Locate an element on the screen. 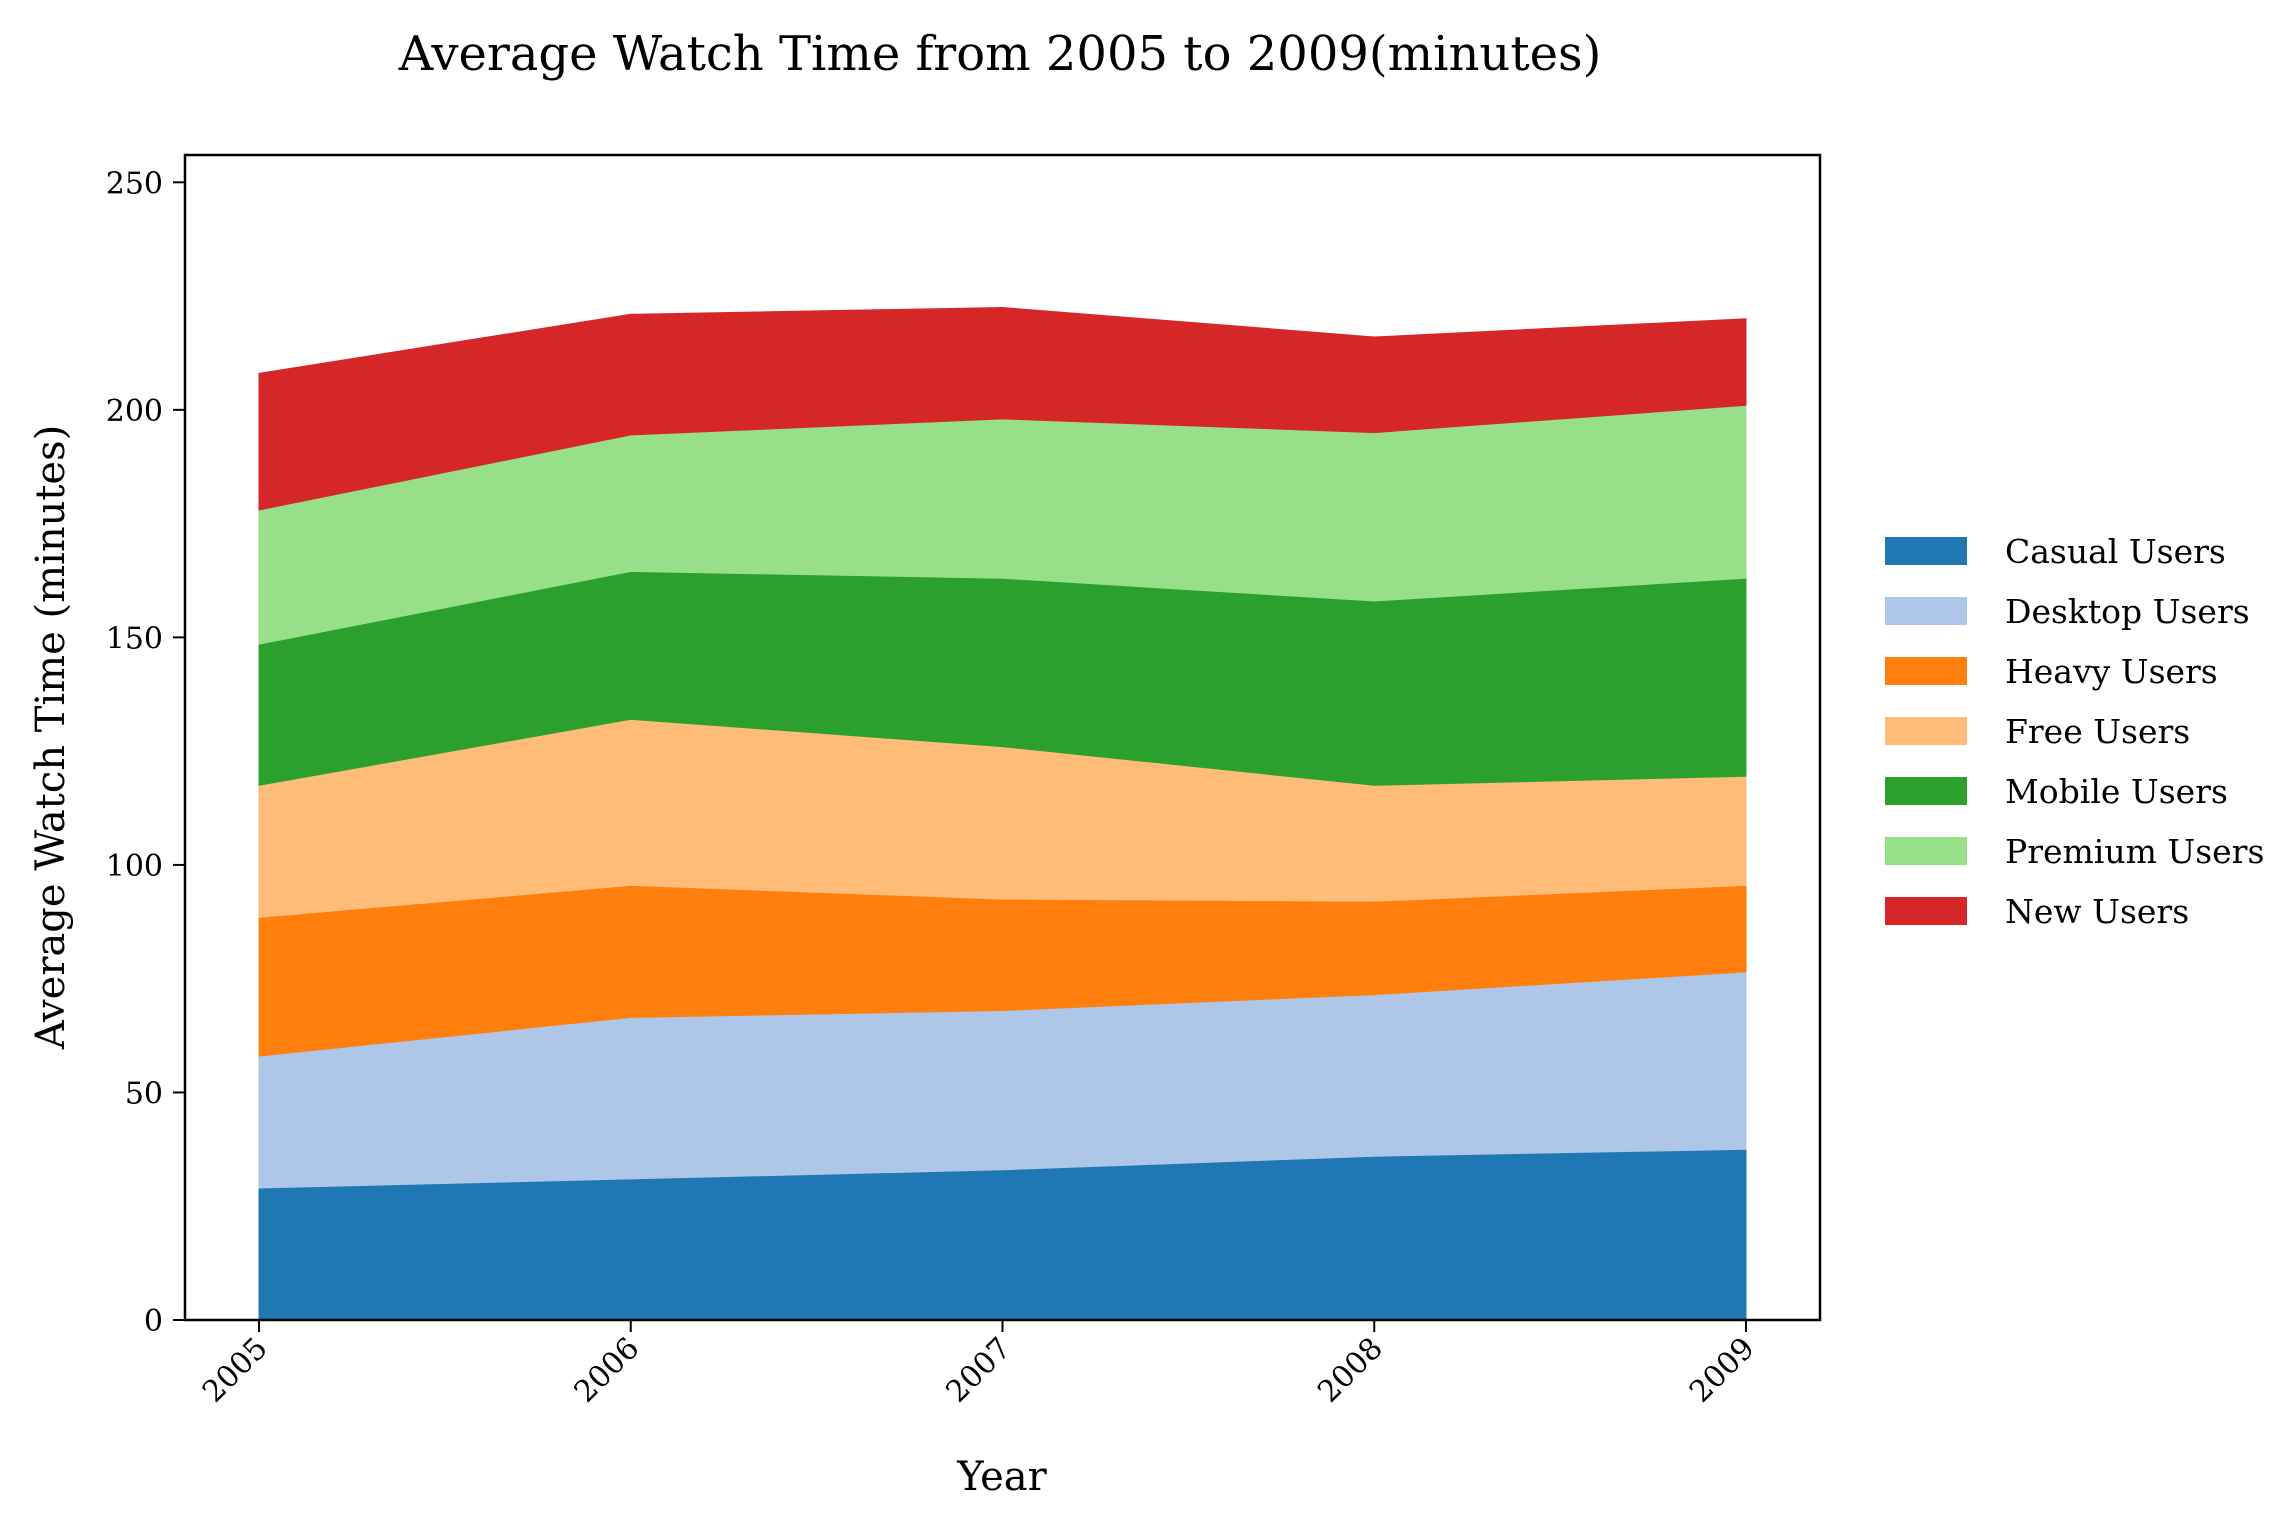 The width and height of the screenshot is (2295, 1516). legend-swatch-premium-users is located at coordinates (1926, 851).